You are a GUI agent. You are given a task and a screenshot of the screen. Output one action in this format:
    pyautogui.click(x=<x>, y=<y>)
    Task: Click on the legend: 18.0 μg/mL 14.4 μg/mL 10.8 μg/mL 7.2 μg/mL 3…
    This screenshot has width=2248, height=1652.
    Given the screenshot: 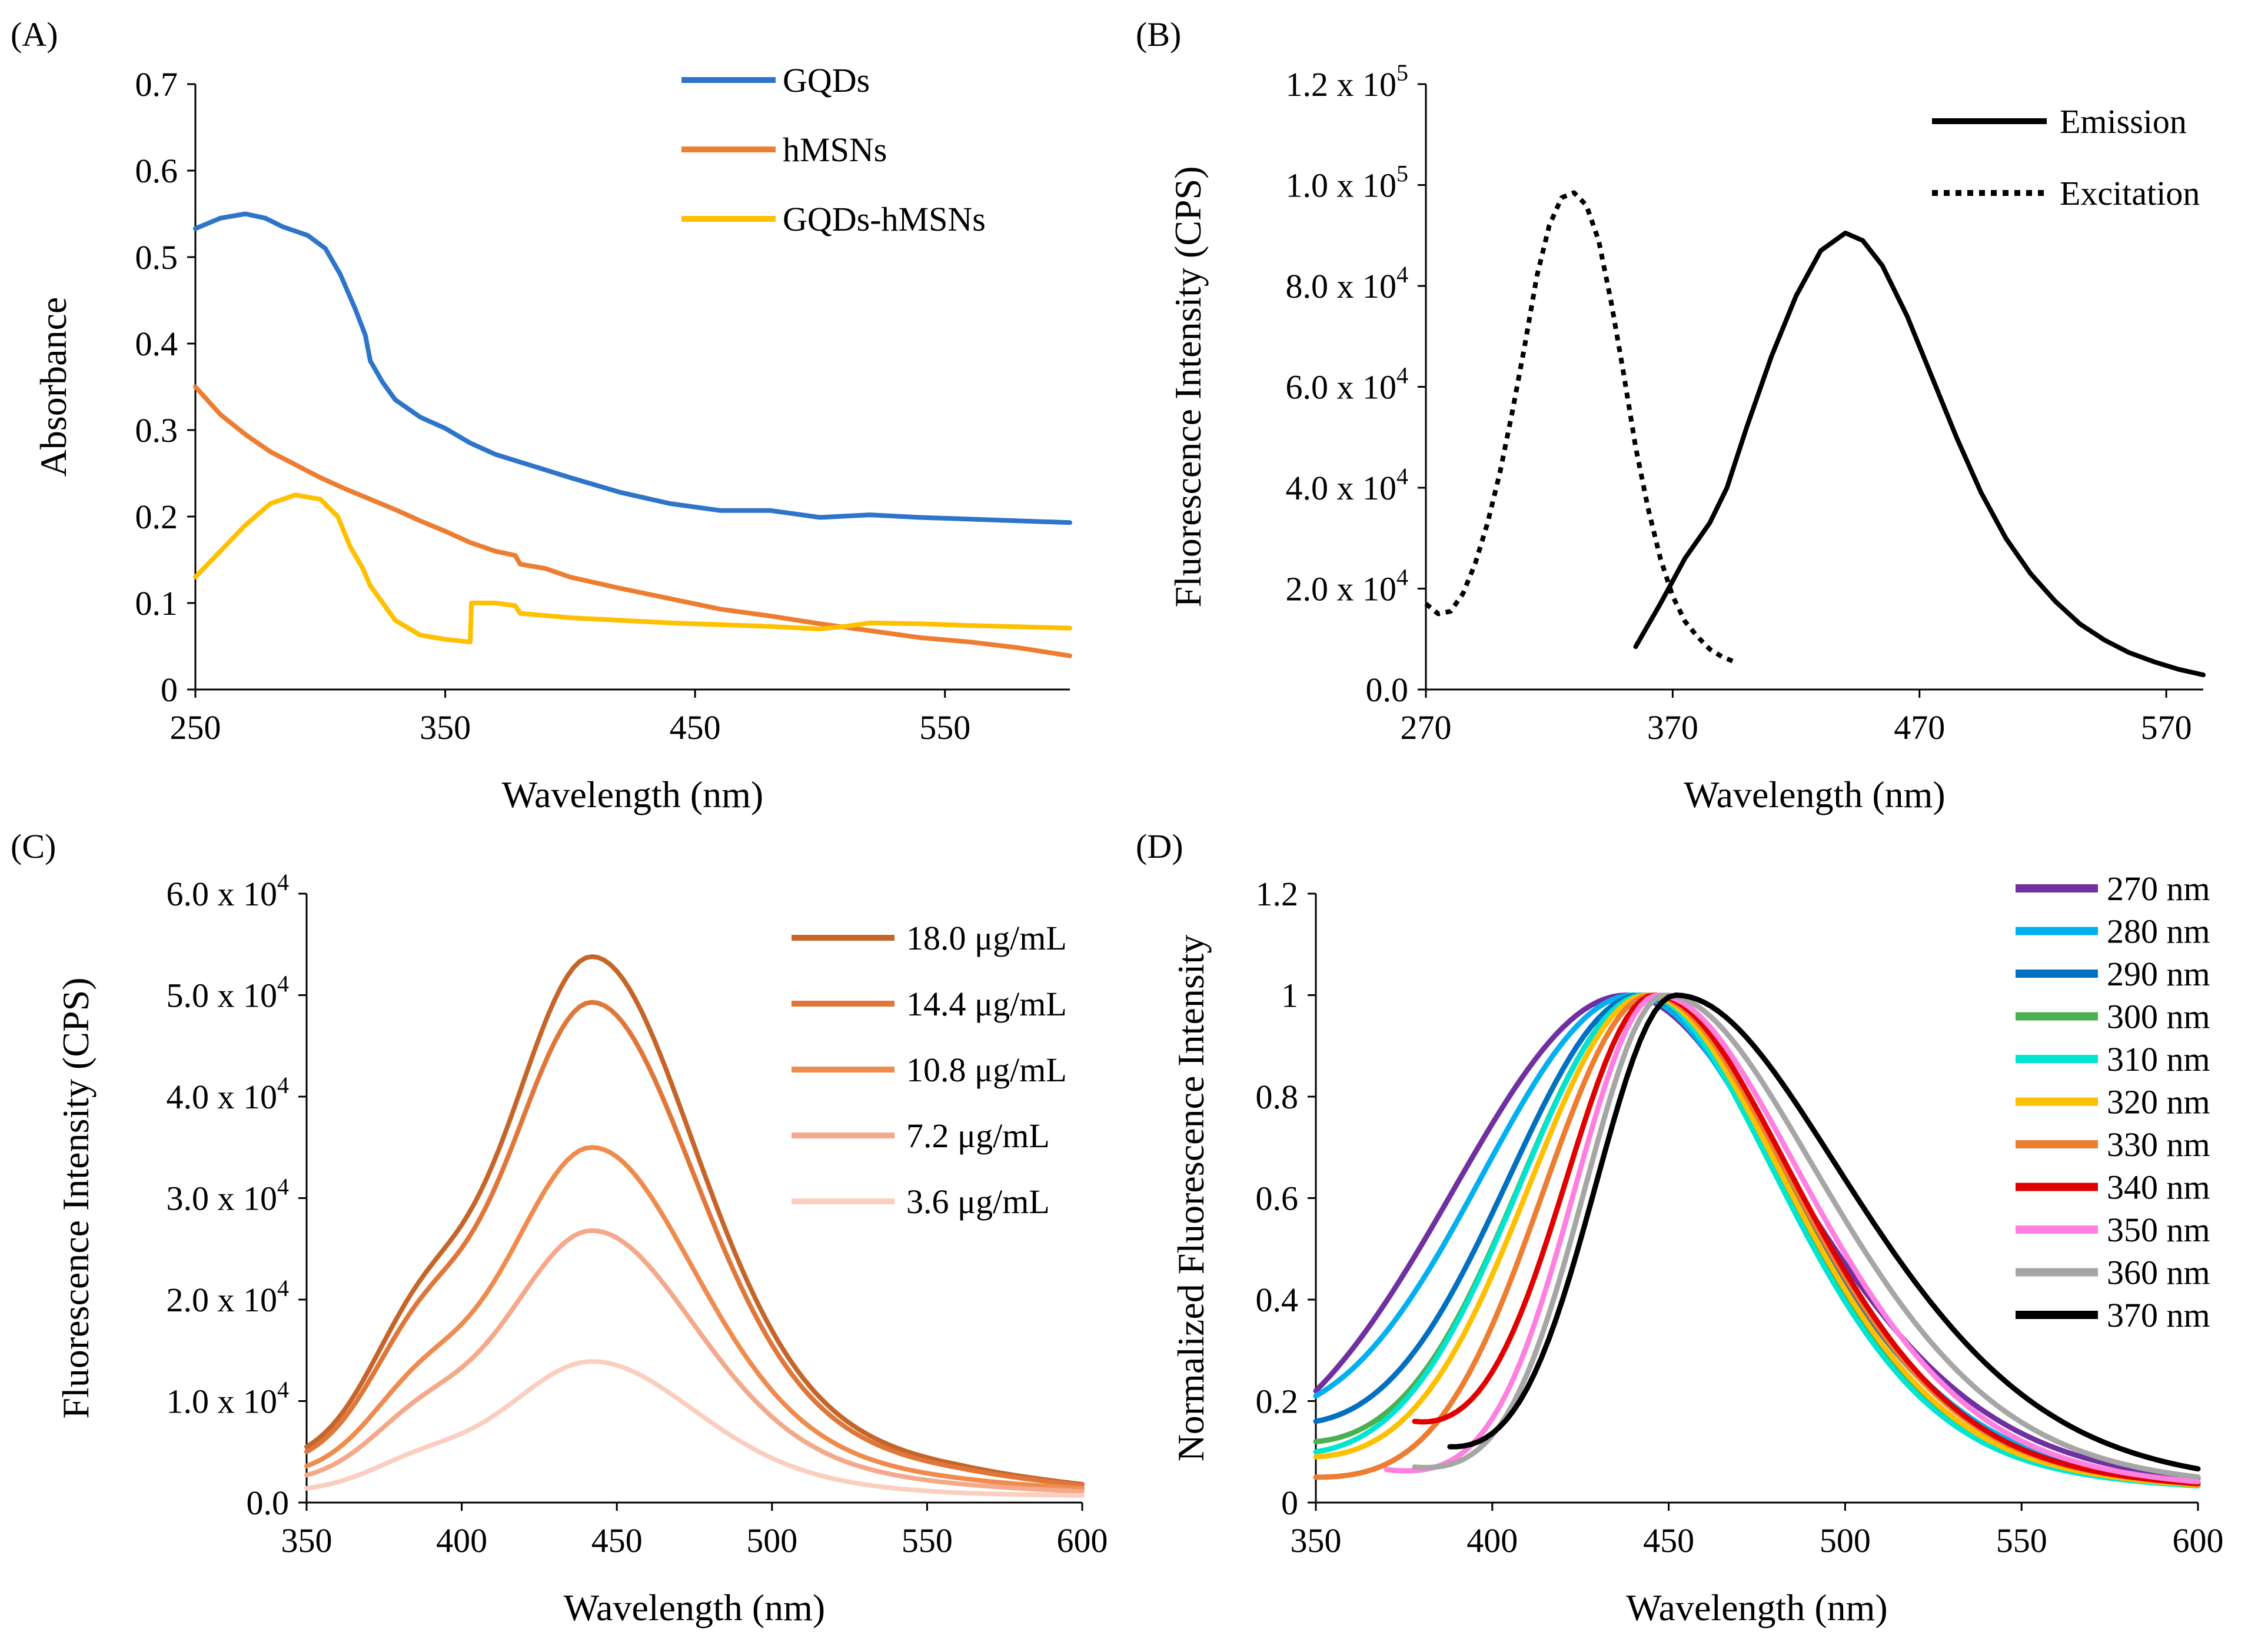 What is the action you would take?
    pyautogui.click(x=930, y=1070)
    